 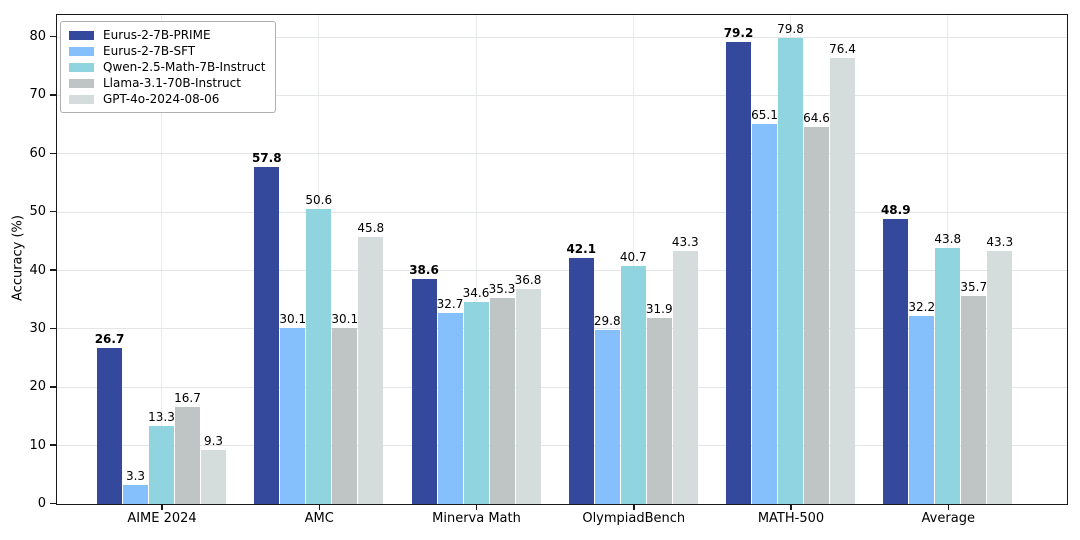 What do you see at coordinates (581, 249) in the screenshot?
I see `bar-value-label: 42.1` at bounding box center [581, 249].